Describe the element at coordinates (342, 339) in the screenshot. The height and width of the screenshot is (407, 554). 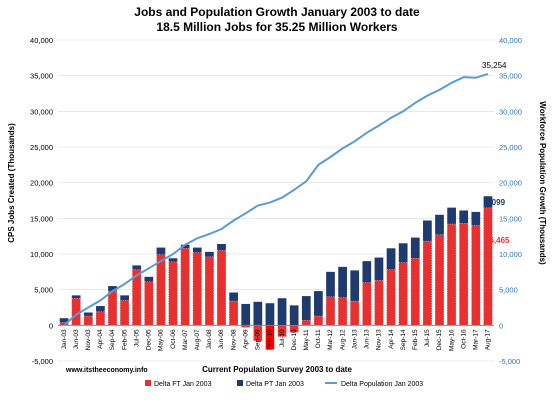
I see `x-tick-label: Aug-12` at that location.